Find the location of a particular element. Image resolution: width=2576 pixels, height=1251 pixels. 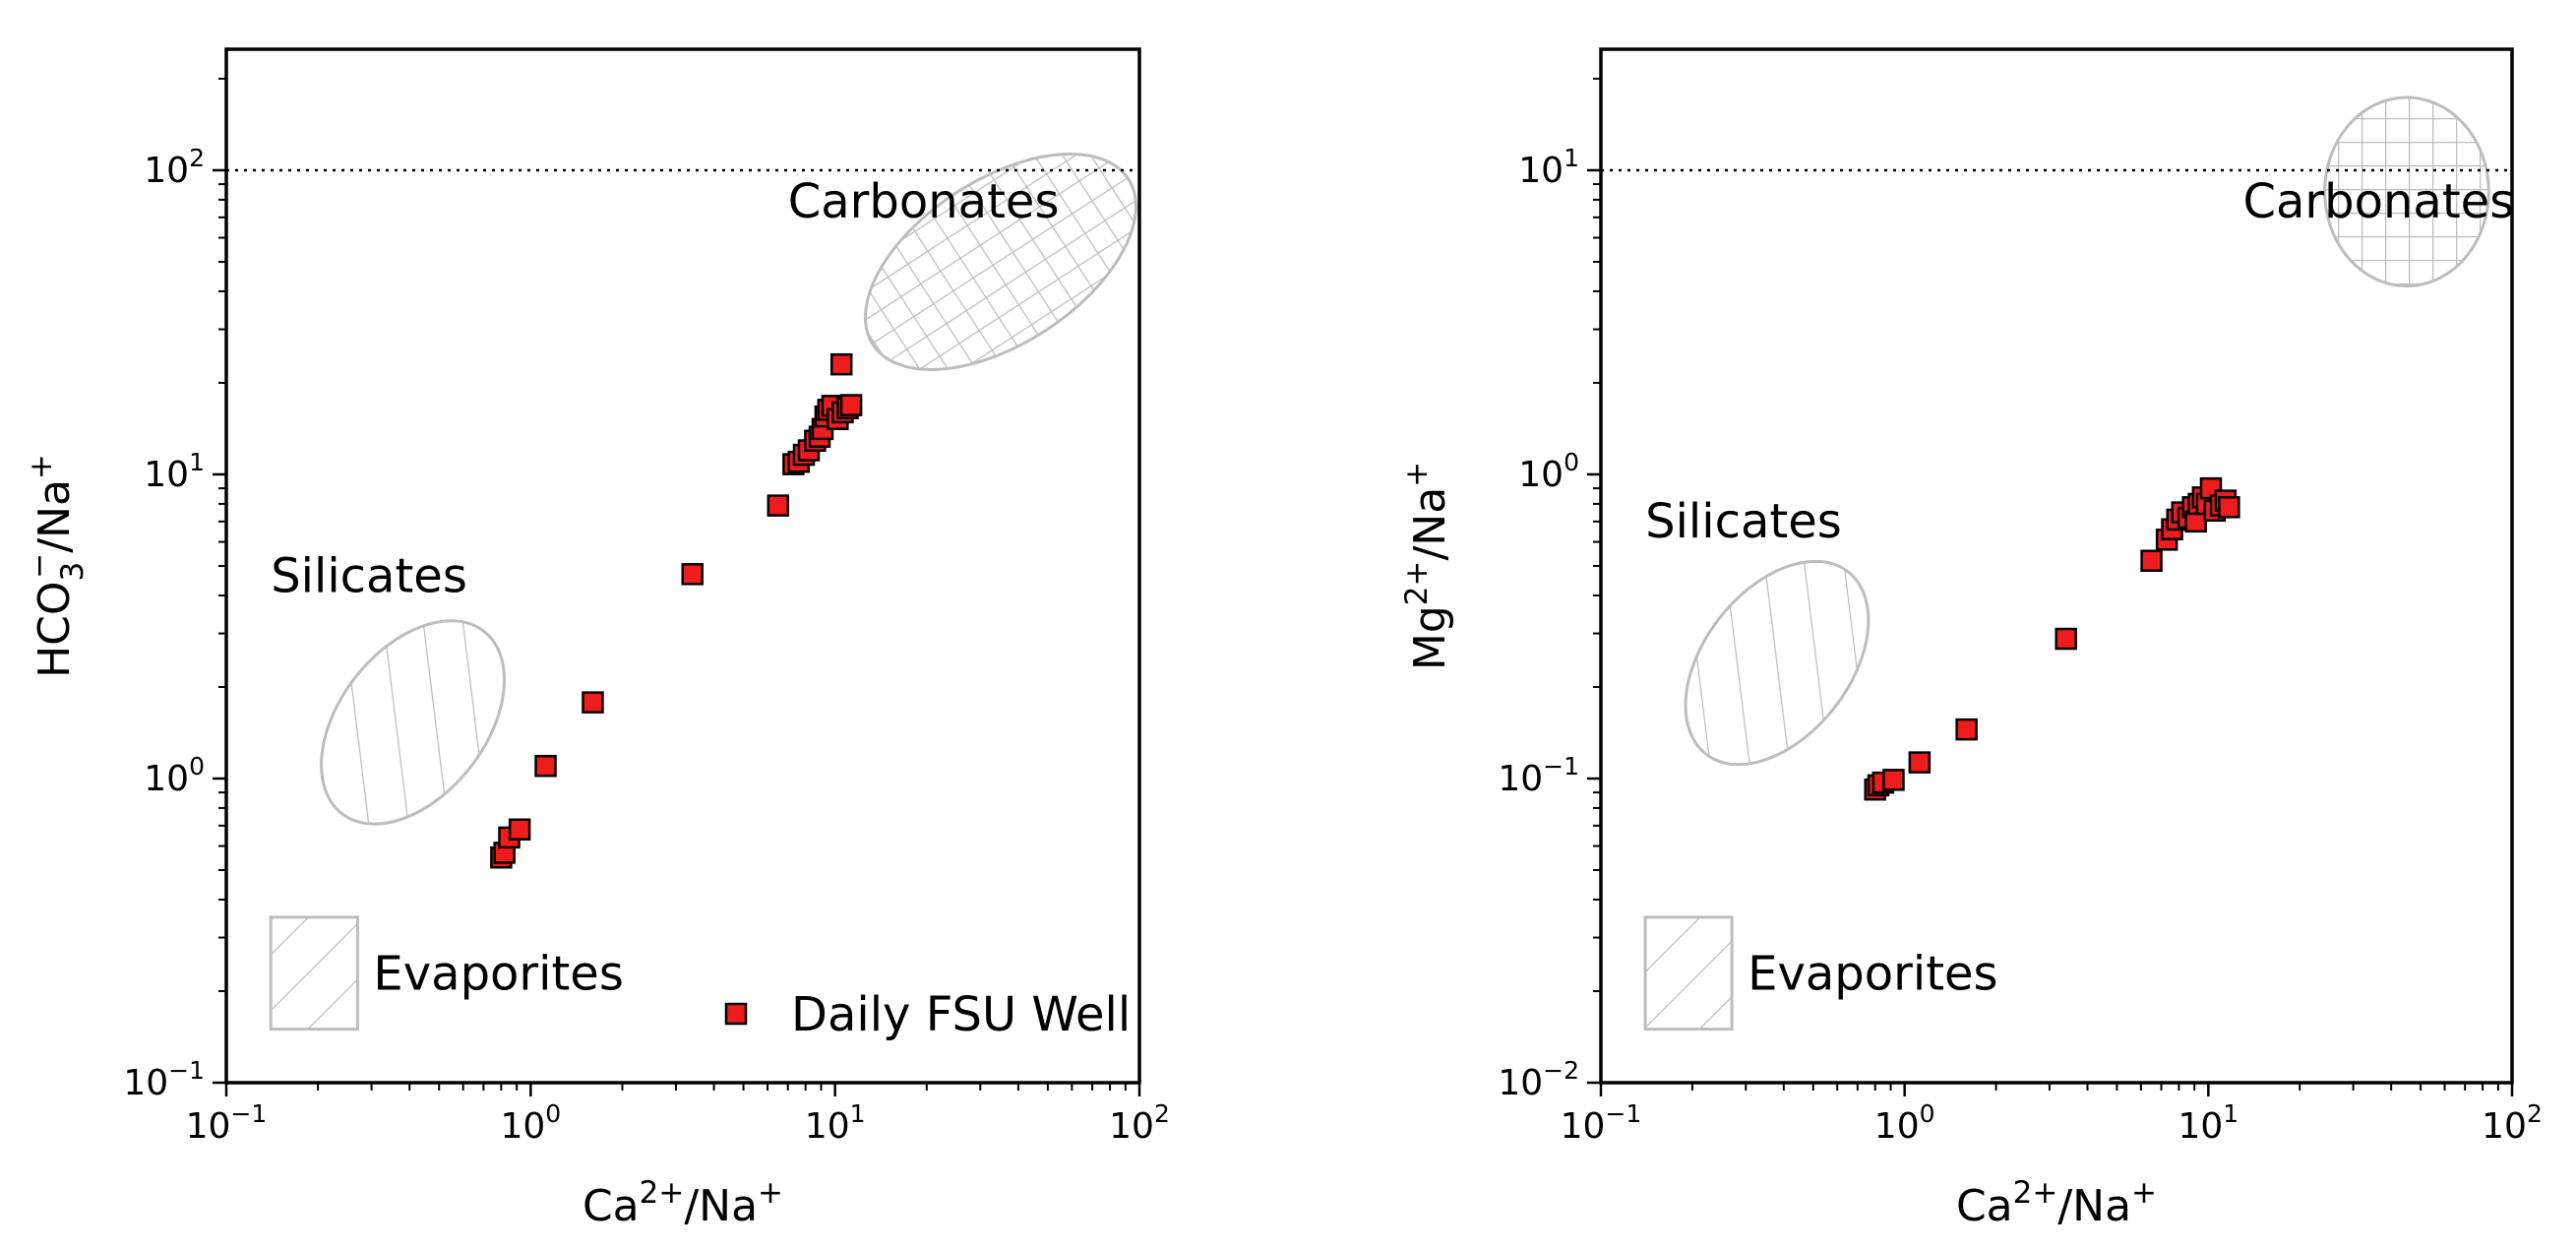

y-axis-label: HCO3−/Na+ is located at coordinates (57, 566).